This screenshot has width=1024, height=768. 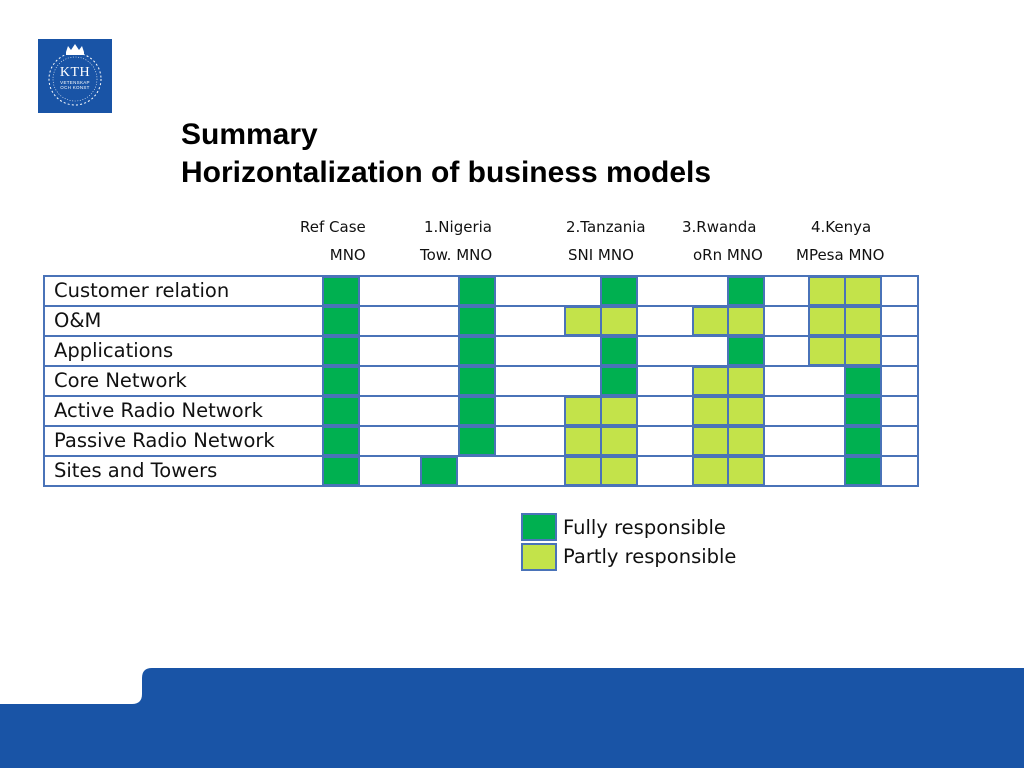 I want to click on column-header-ref-case: Ref Case MNO, so click(x=333, y=241).